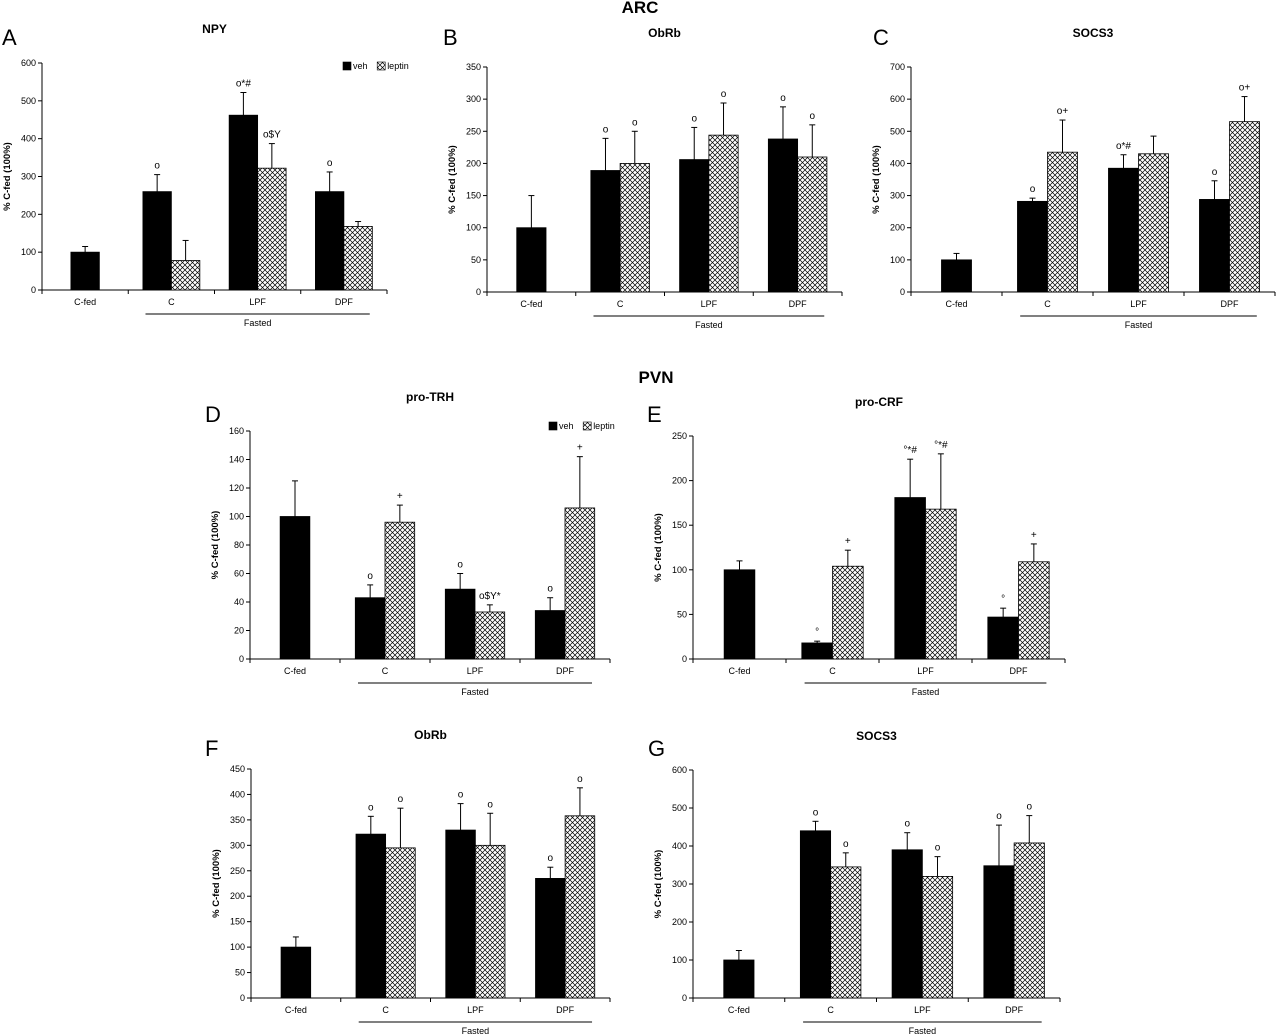  Describe the element at coordinates (214, 29) in the screenshot. I see `chart-title: NPY` at that location.